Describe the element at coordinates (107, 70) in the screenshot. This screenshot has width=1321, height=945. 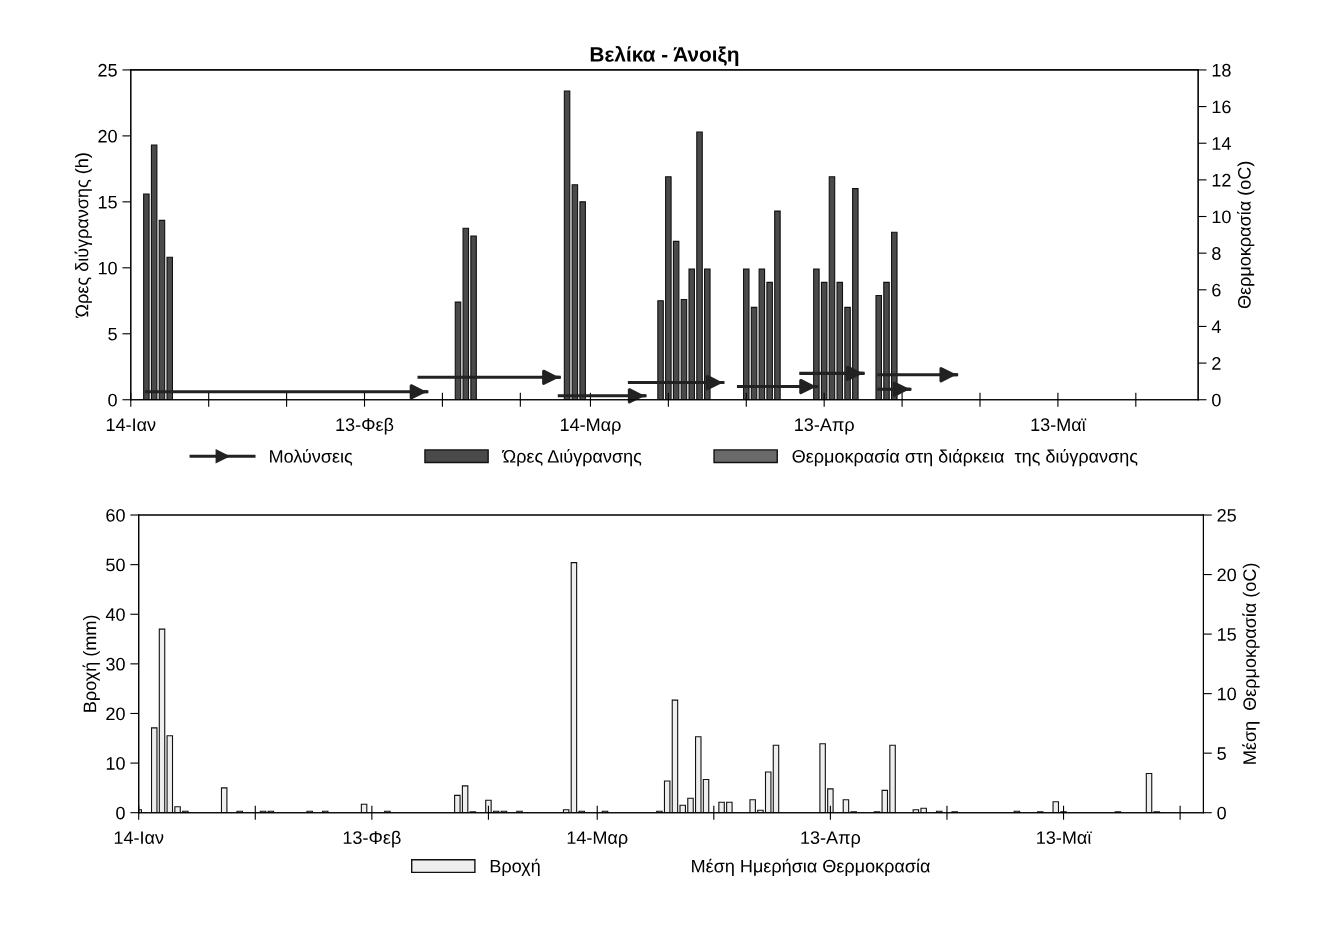
I see `y-tick-label: 25` at that location.